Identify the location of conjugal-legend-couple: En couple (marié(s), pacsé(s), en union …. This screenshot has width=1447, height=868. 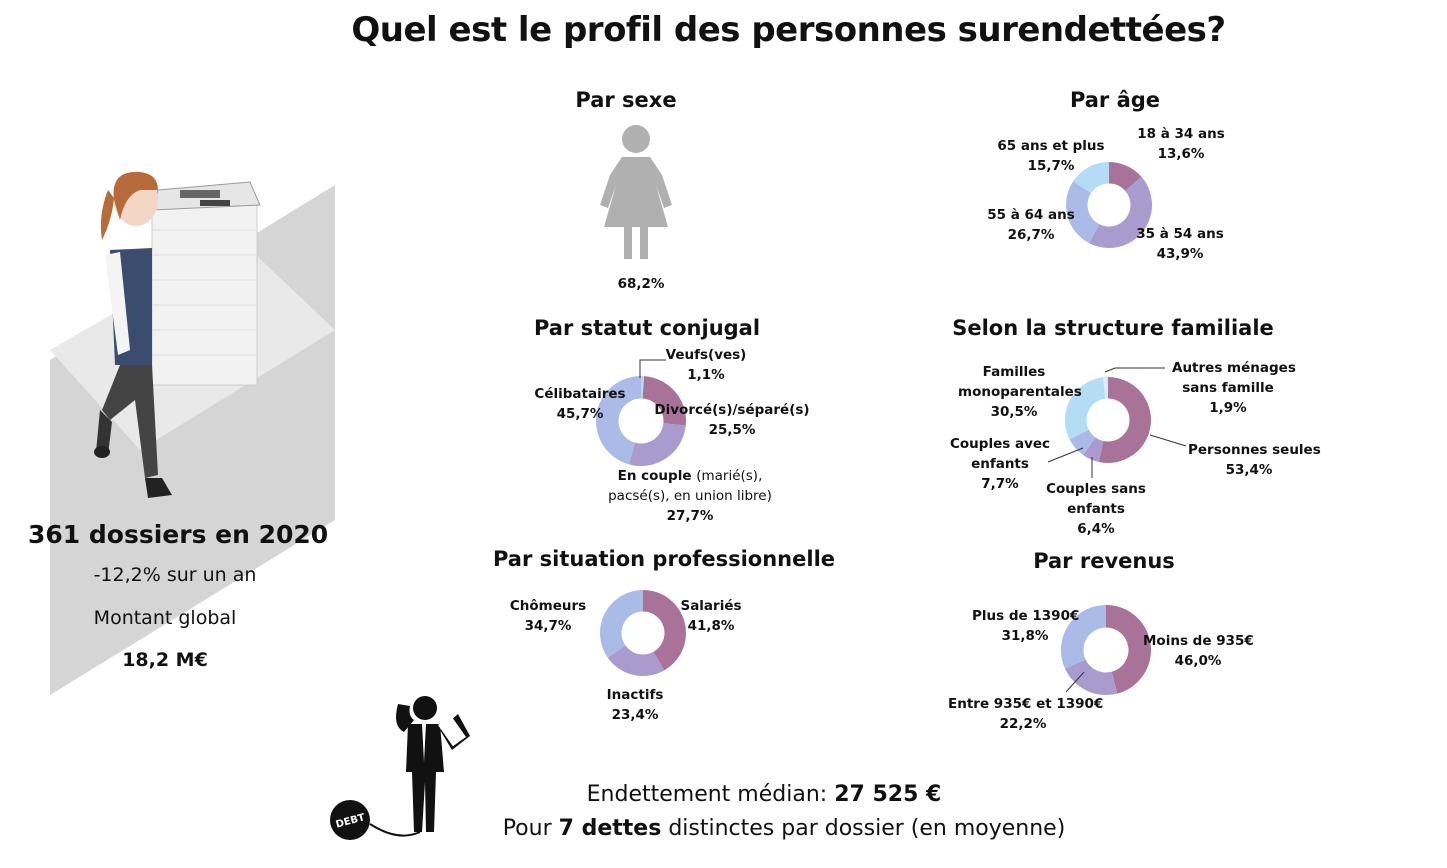
(690, 496).